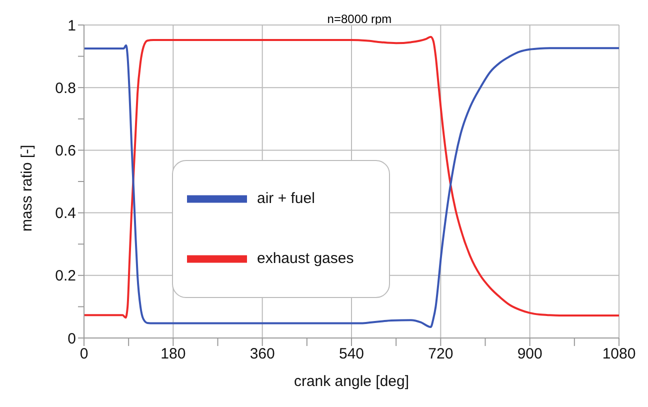  Describe the element at coordinates (351, 354) in the screenshot. I see `x-tick-label: 540` at that location.